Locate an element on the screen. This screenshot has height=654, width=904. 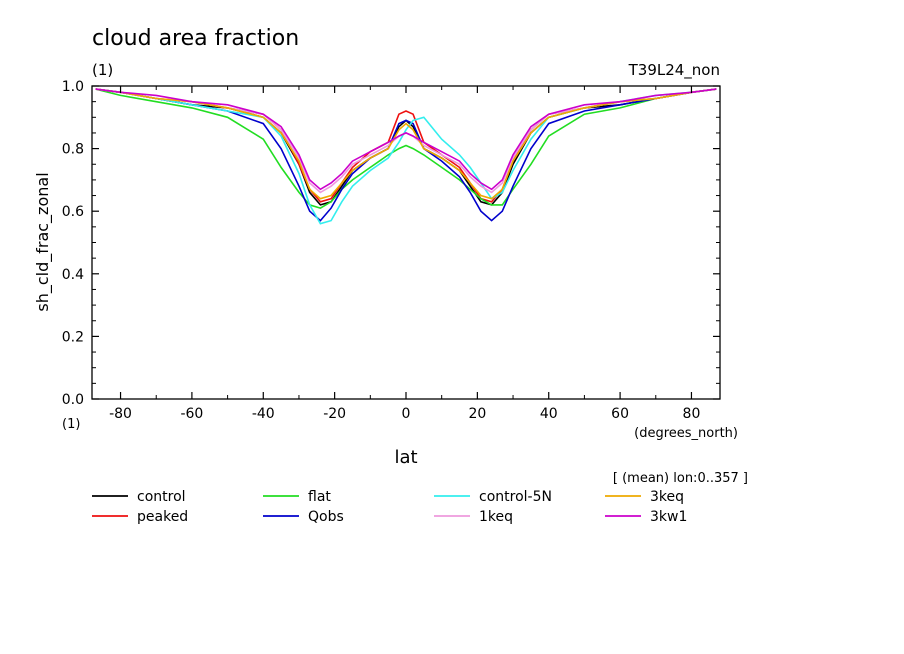
x-axis-label: lat is located at coordinates (405, 457).